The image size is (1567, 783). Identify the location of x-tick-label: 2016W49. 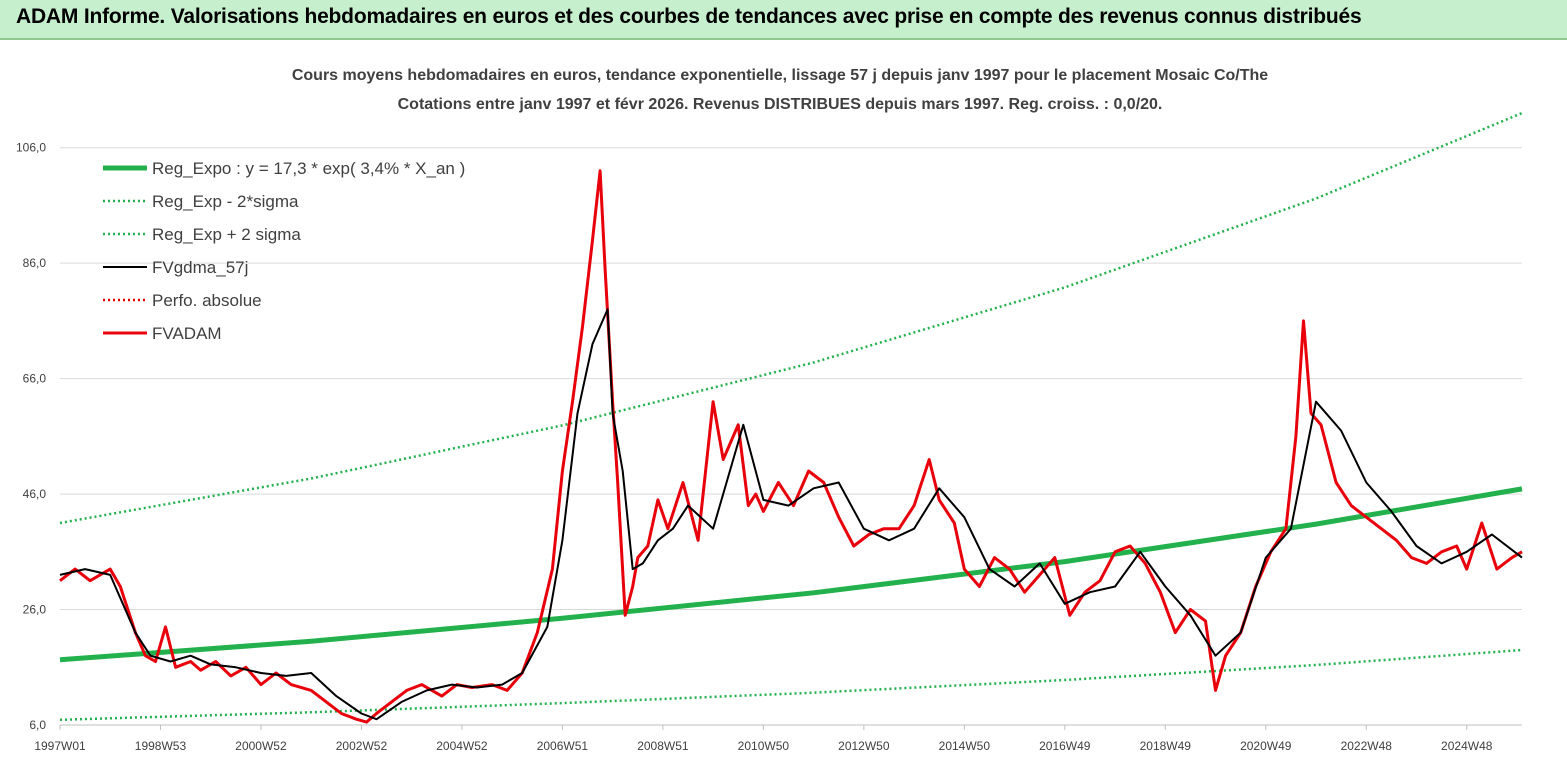
(1065, 746).